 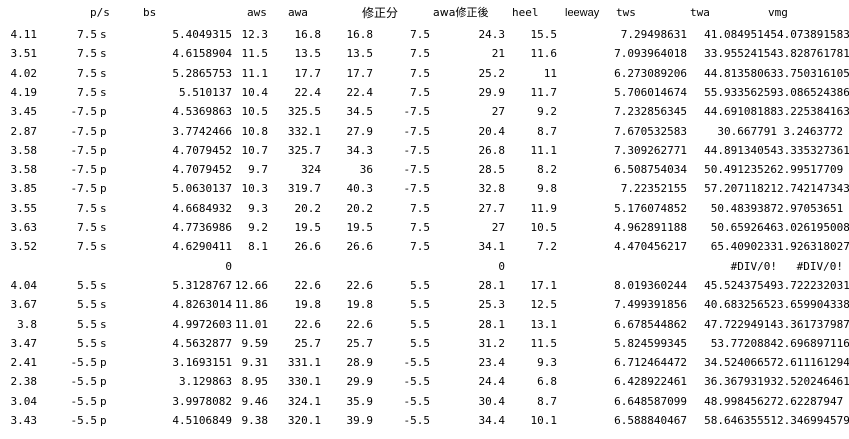 What do you see at coordinates (740, 401) in the screenshot?
I see `cell-twa: 48.99845627` at bounding box center [740, 401].